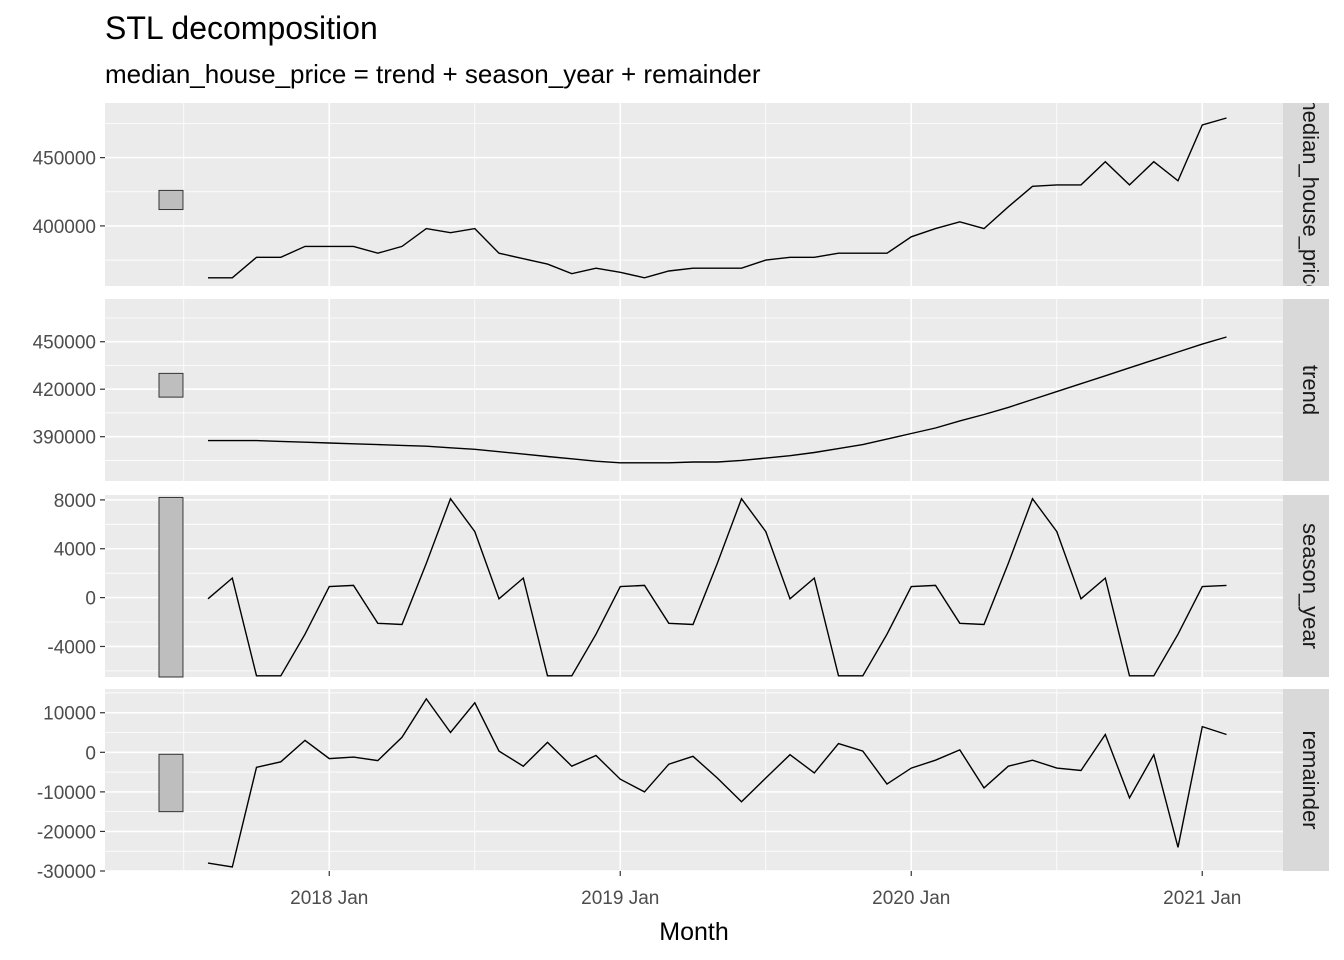 The width and height of the screenshot is (1344, 960). What do you see at coordinates (171, 587) in the screenshot?
I see `scale-bar-season_year` at bounding box center [171, 587].